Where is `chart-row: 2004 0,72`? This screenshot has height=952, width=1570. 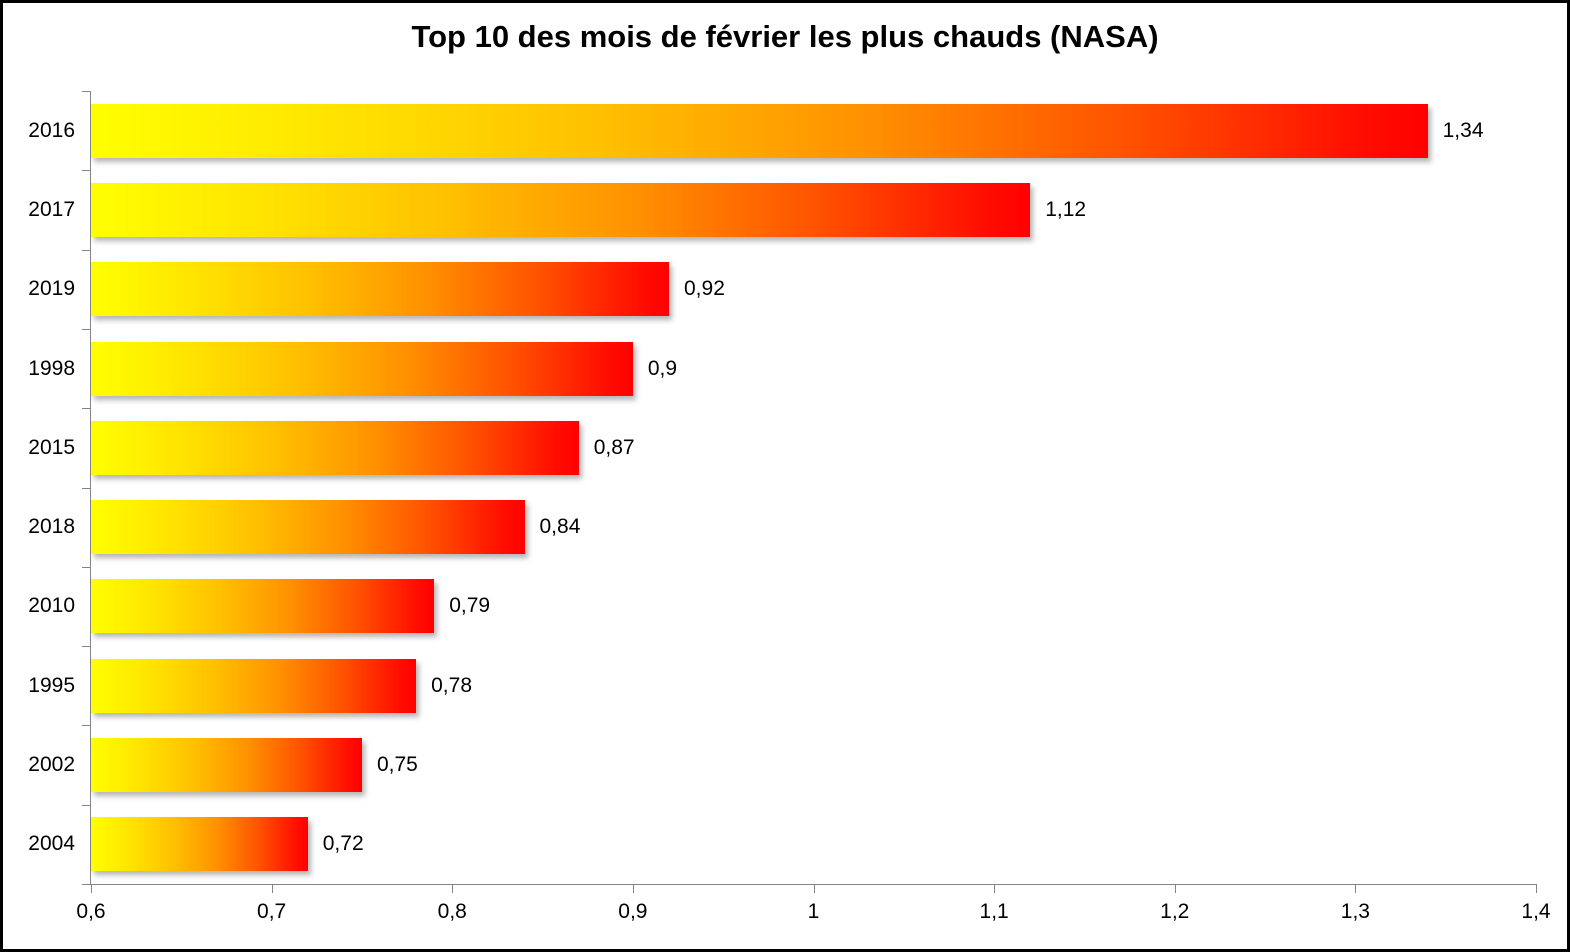 chart-row: 2004 0,72 is located at coordinates (782, 844).